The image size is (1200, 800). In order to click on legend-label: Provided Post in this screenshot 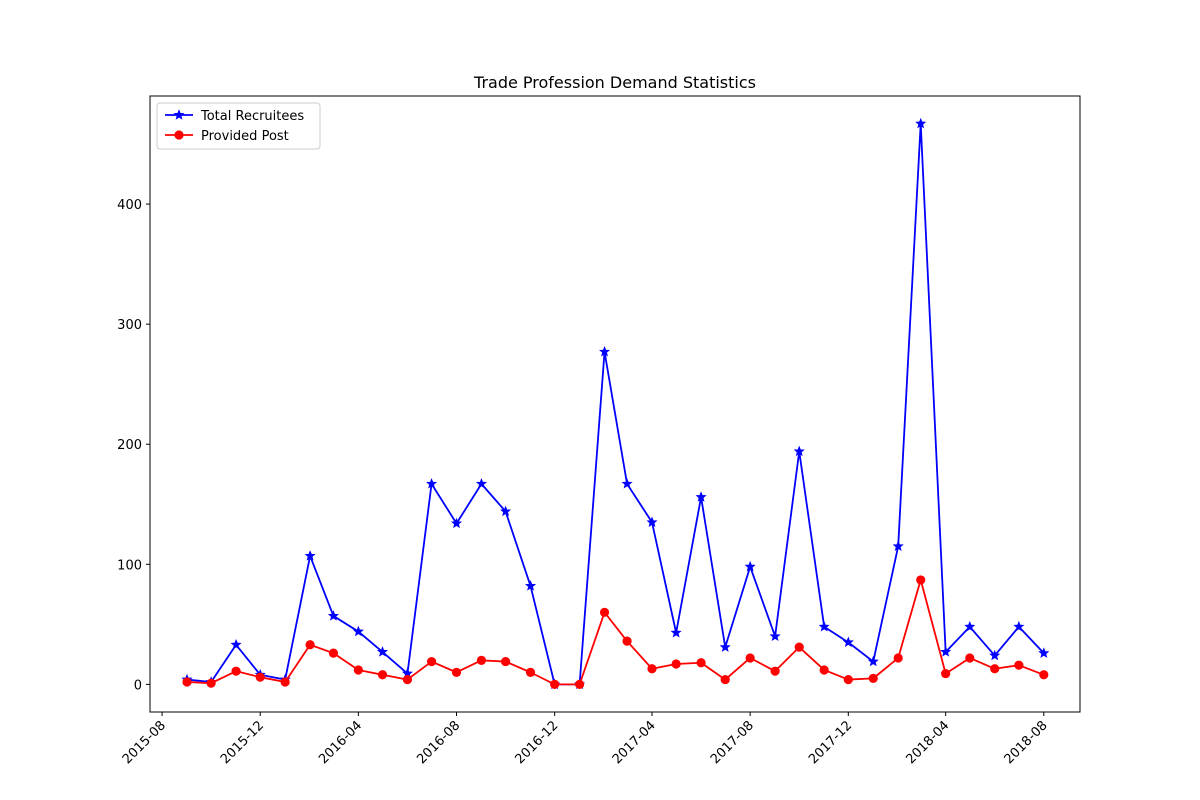, I will do `click(245, 136)`.